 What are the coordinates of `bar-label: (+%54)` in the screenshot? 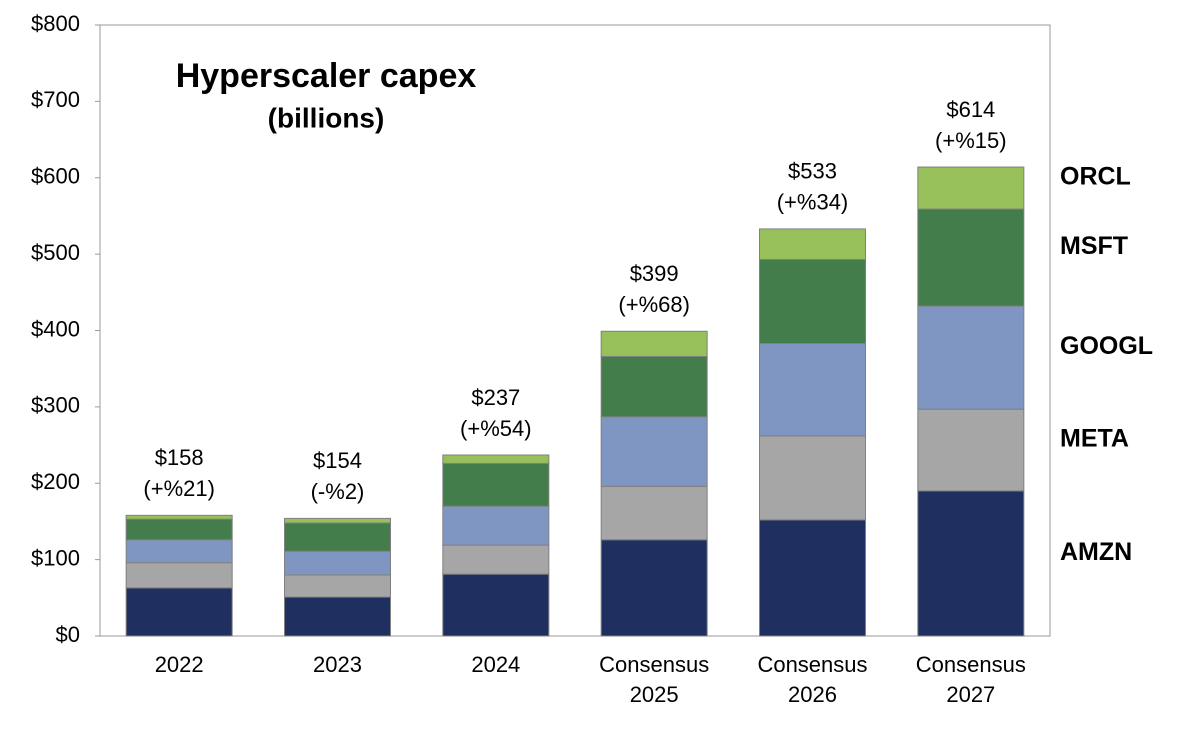 It's located at (496, 428).